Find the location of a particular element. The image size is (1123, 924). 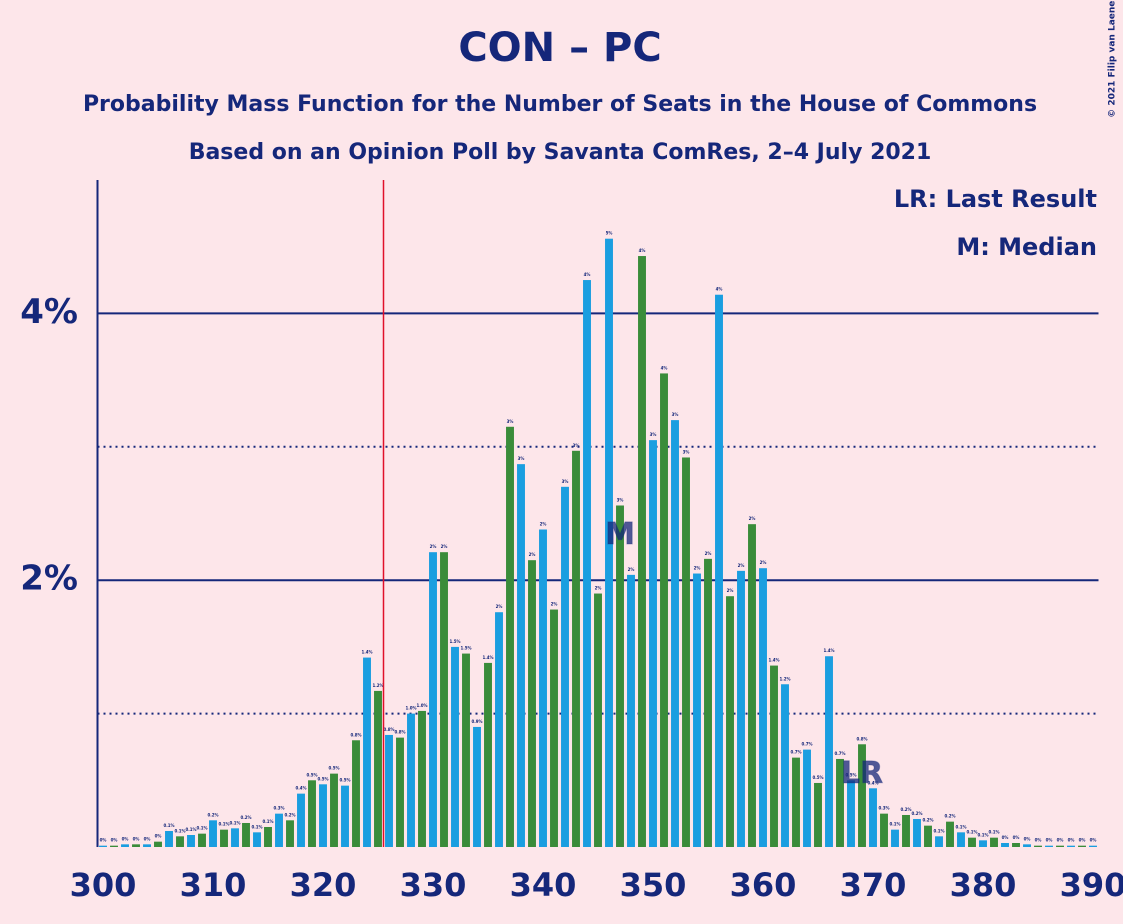

copyright: © 2021 Filip van Laenen is located at coordinates (1113, 59).